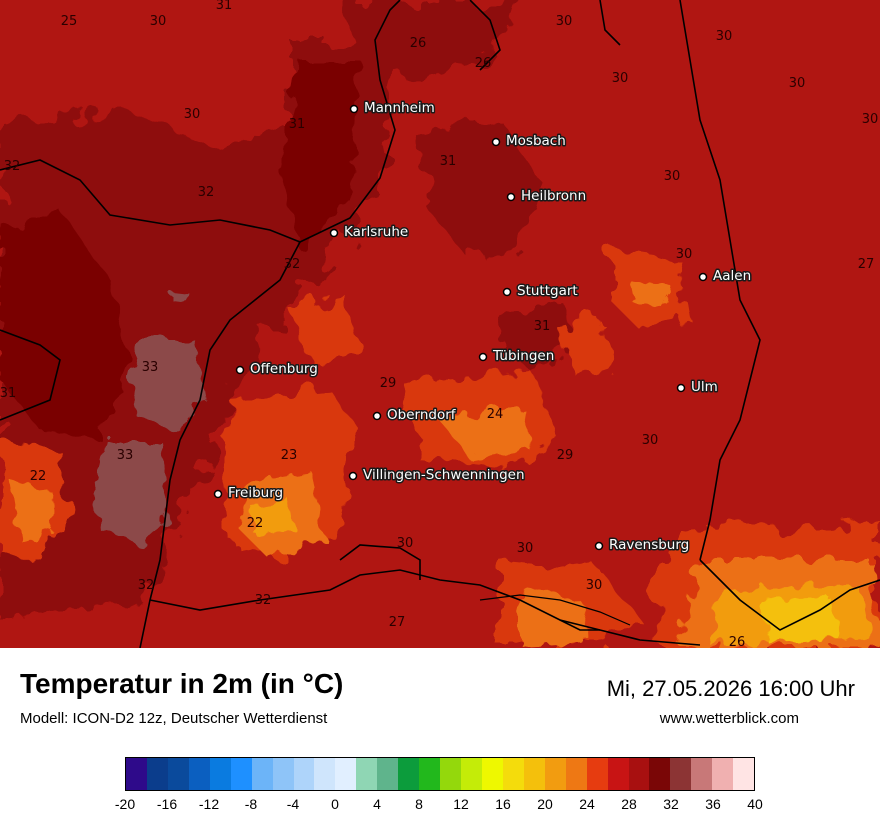  I want to click on city-label: Ulm, so click(704, 387).